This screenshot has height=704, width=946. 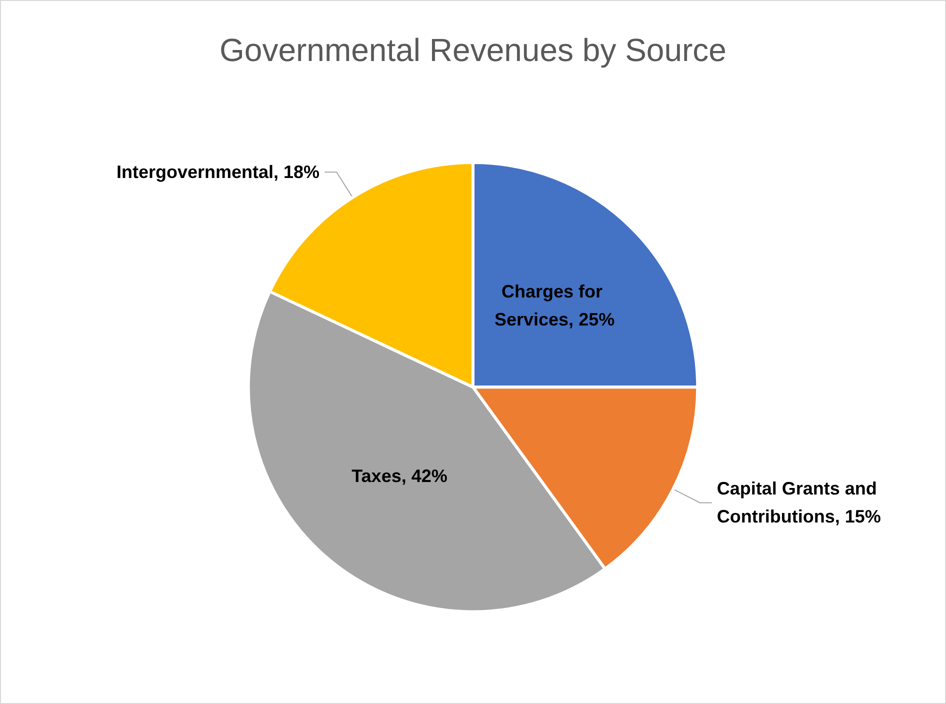 What do you see at coordinates (473, 50) in the screenshot?
I see `chart-title: Governmental Revenues by Source` at bounding box center [473, 50].